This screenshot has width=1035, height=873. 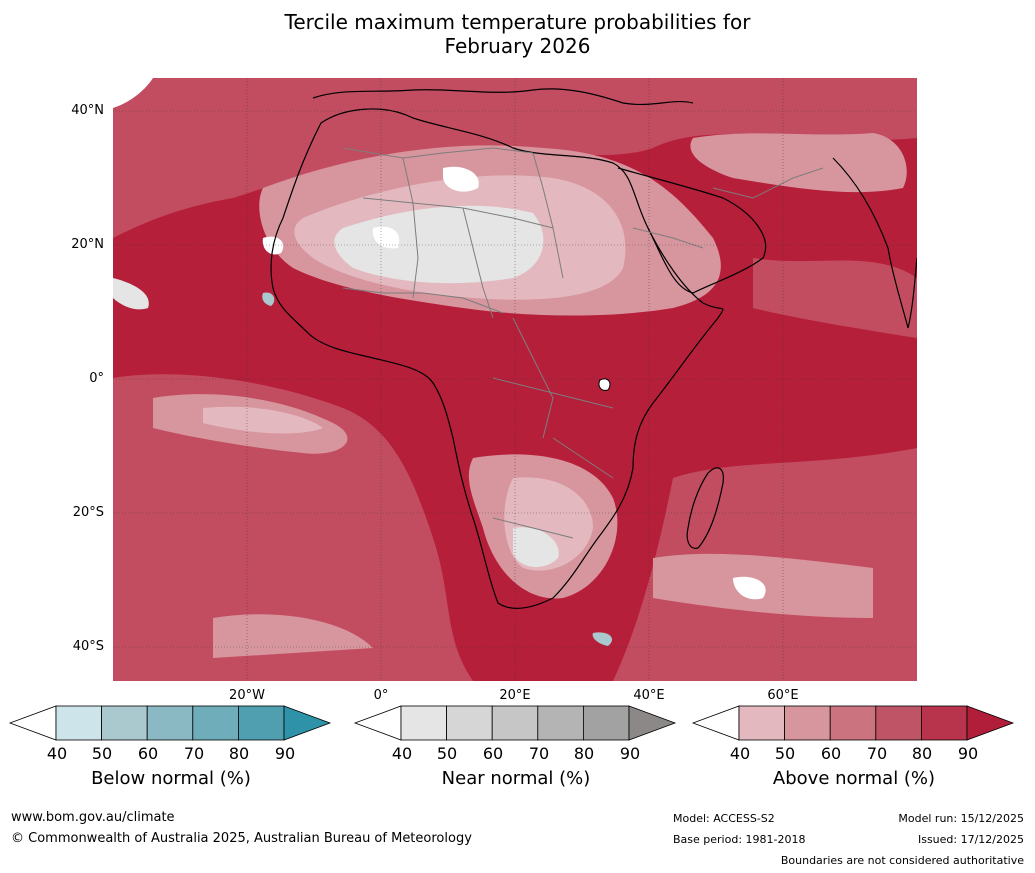 I want to click on below-tick: 70, so click(x=194, y=753).